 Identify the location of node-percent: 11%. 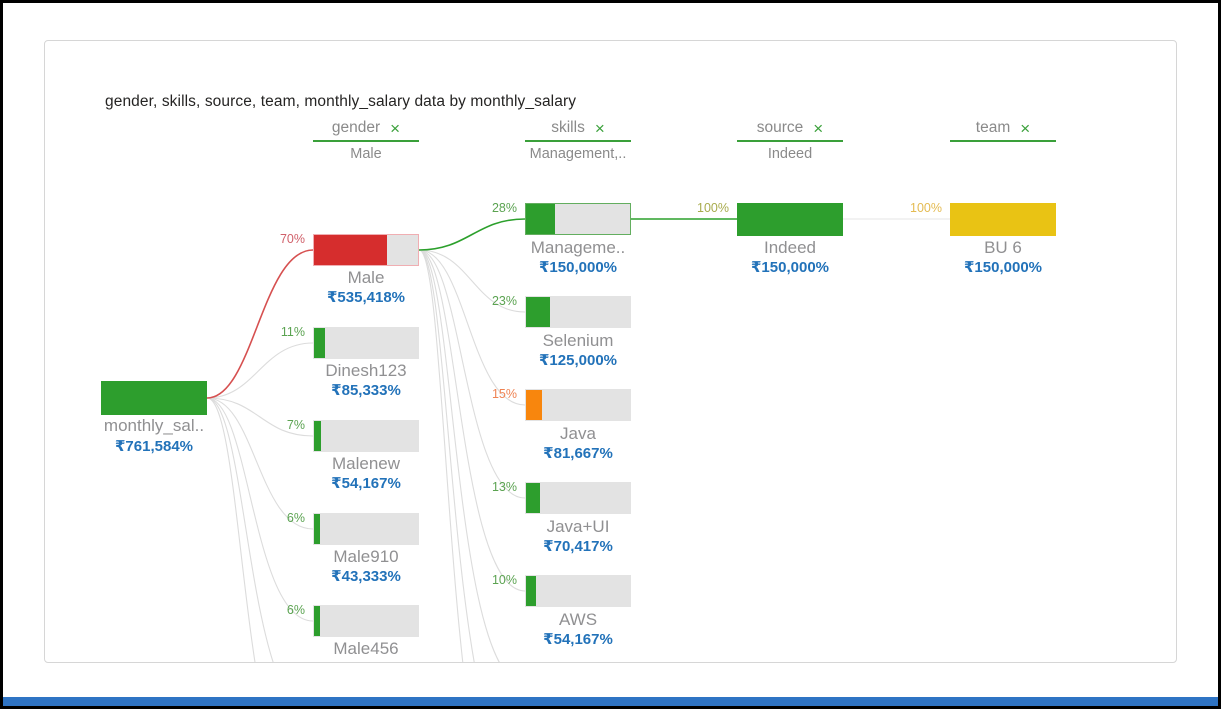
(292, 332).